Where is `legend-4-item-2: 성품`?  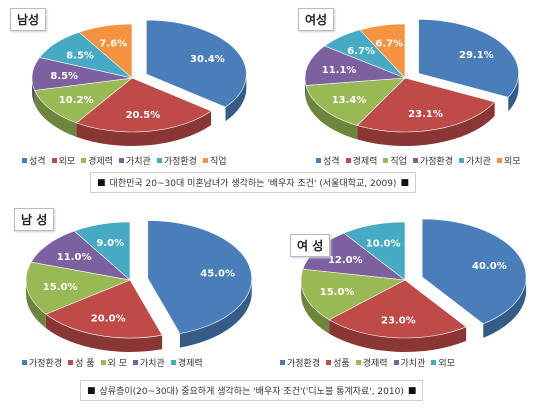
legend-4-item-2: 성품 is located at coordinates (338, 362).